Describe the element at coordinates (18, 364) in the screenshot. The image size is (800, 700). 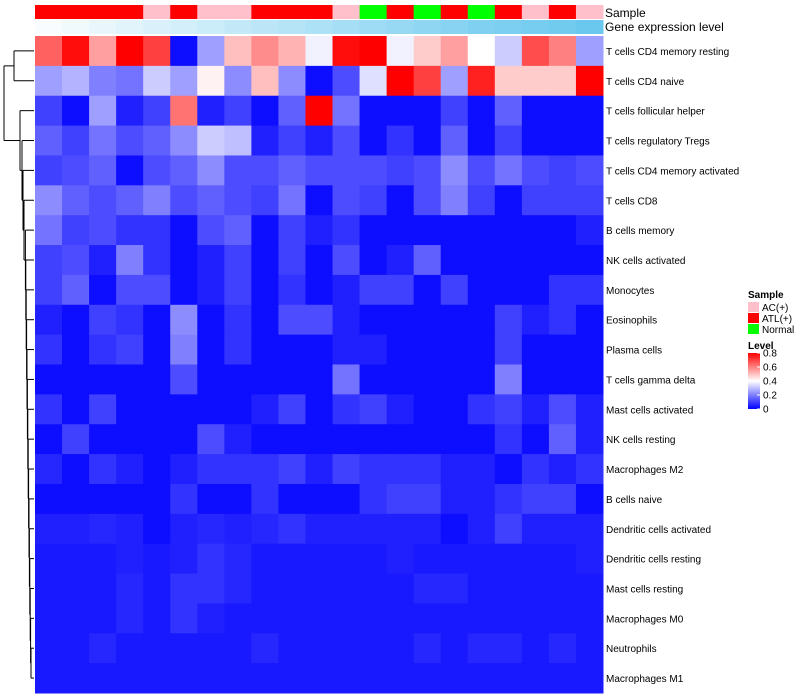
I see `row-dendrogram` at that location.